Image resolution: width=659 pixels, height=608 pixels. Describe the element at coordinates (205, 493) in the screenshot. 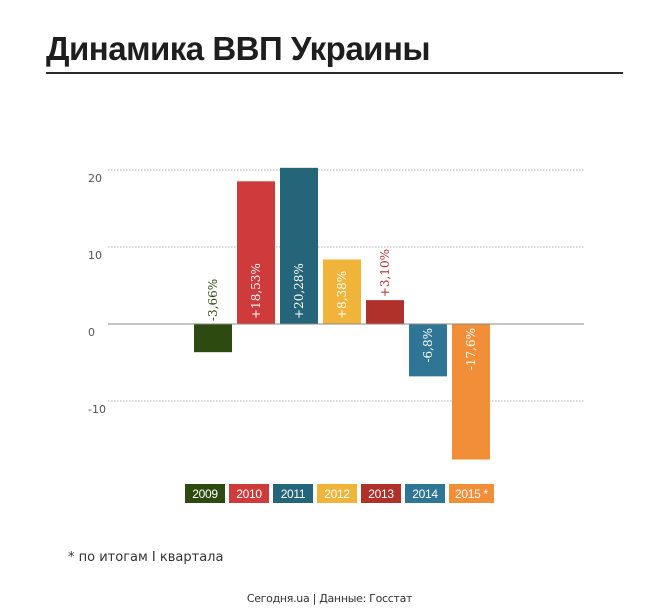

I see `legend-item-2009: 2009` at that location.